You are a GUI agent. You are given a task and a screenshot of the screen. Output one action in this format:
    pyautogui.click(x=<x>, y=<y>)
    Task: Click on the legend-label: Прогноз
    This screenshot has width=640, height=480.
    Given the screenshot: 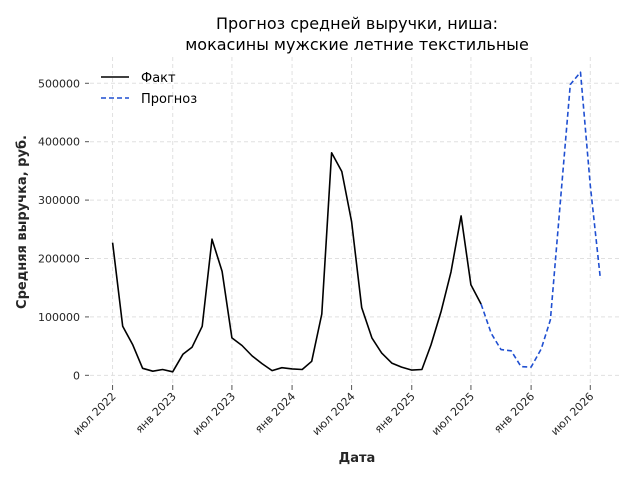 What is the action you would take?
    pyautogui.click(x=169, y=99)
    